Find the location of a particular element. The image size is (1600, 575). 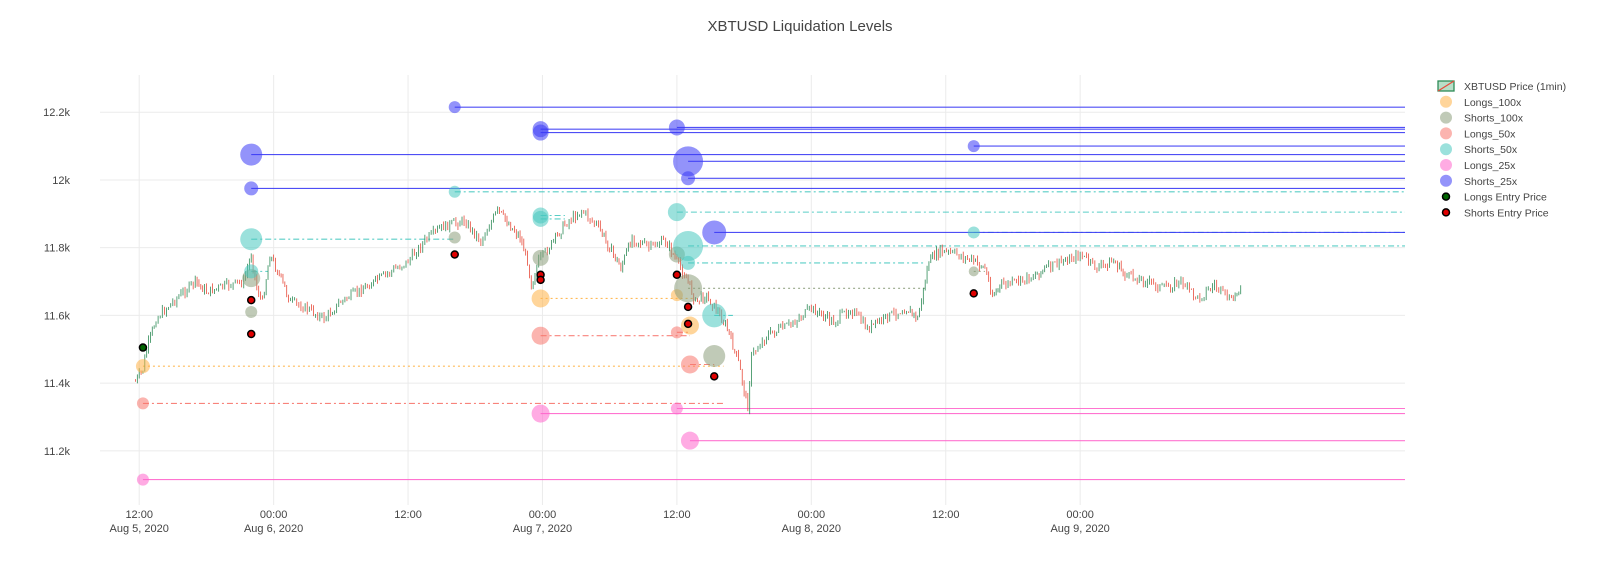

legend-label: Longs_100x is located at coordinates (1493, 103).